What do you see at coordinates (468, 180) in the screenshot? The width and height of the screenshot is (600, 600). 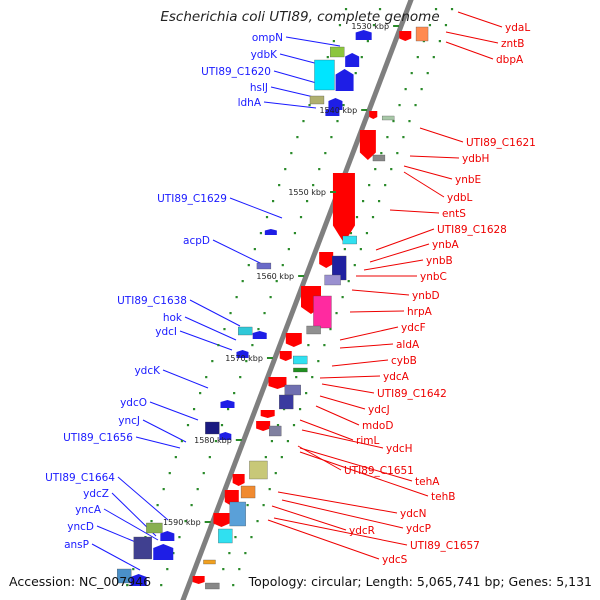 I see `gene-label: ynbE` at bounding box center [468, 180].